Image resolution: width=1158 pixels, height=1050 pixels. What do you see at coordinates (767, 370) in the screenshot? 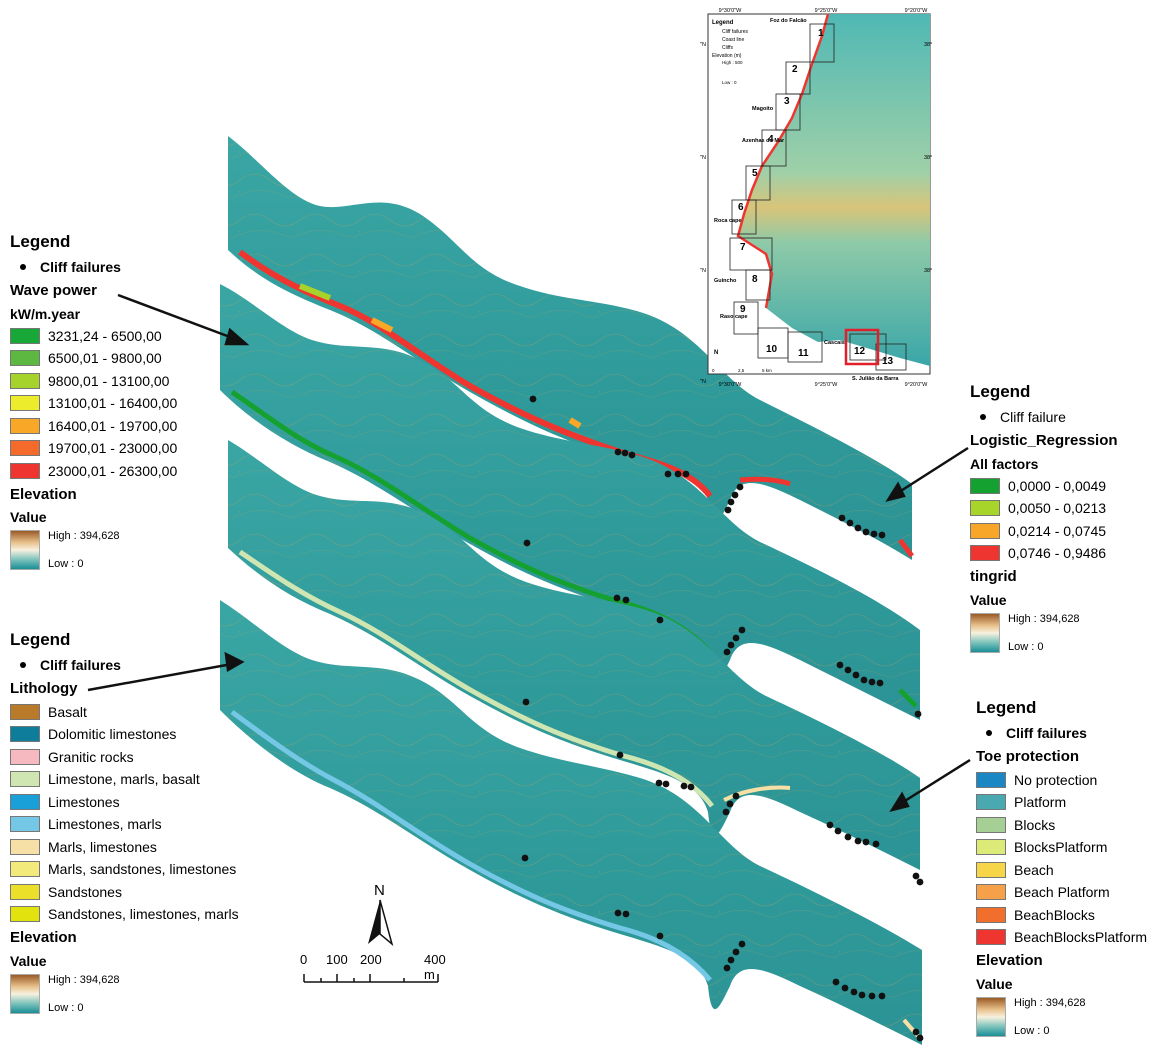
I see `inset-scale-label: 5 km` at bounding box center [767, 370].